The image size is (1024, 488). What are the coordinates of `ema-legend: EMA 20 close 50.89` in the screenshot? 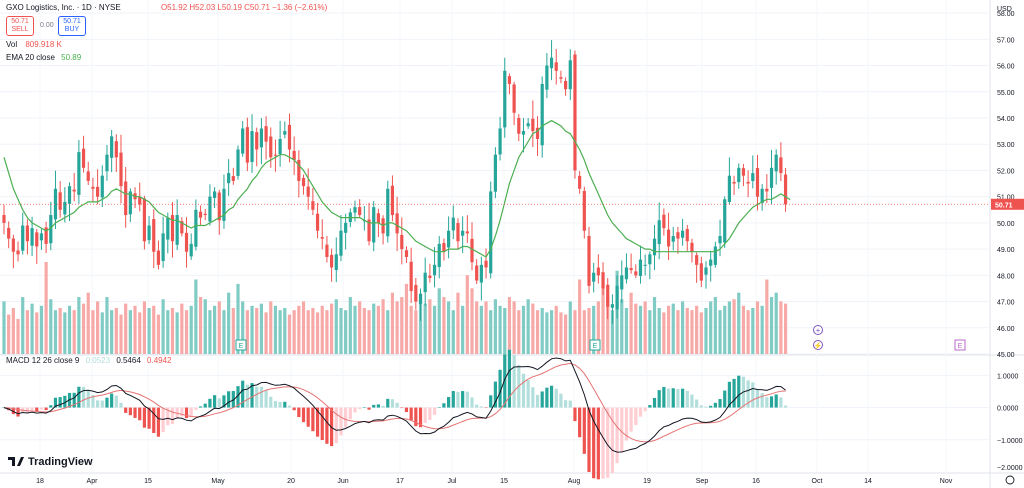 It's located at (43, 57).